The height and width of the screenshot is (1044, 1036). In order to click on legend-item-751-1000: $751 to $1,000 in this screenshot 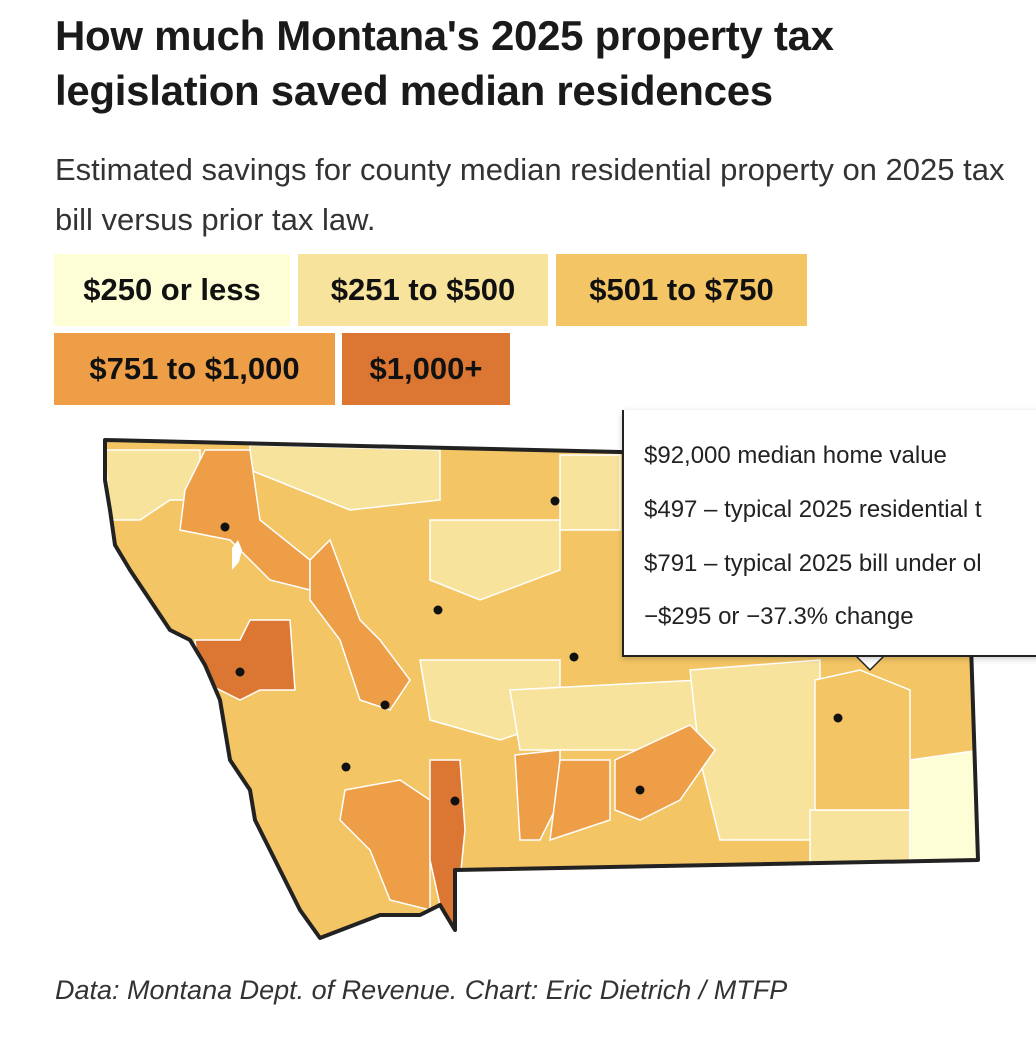, I will do `click(194, 369)`.